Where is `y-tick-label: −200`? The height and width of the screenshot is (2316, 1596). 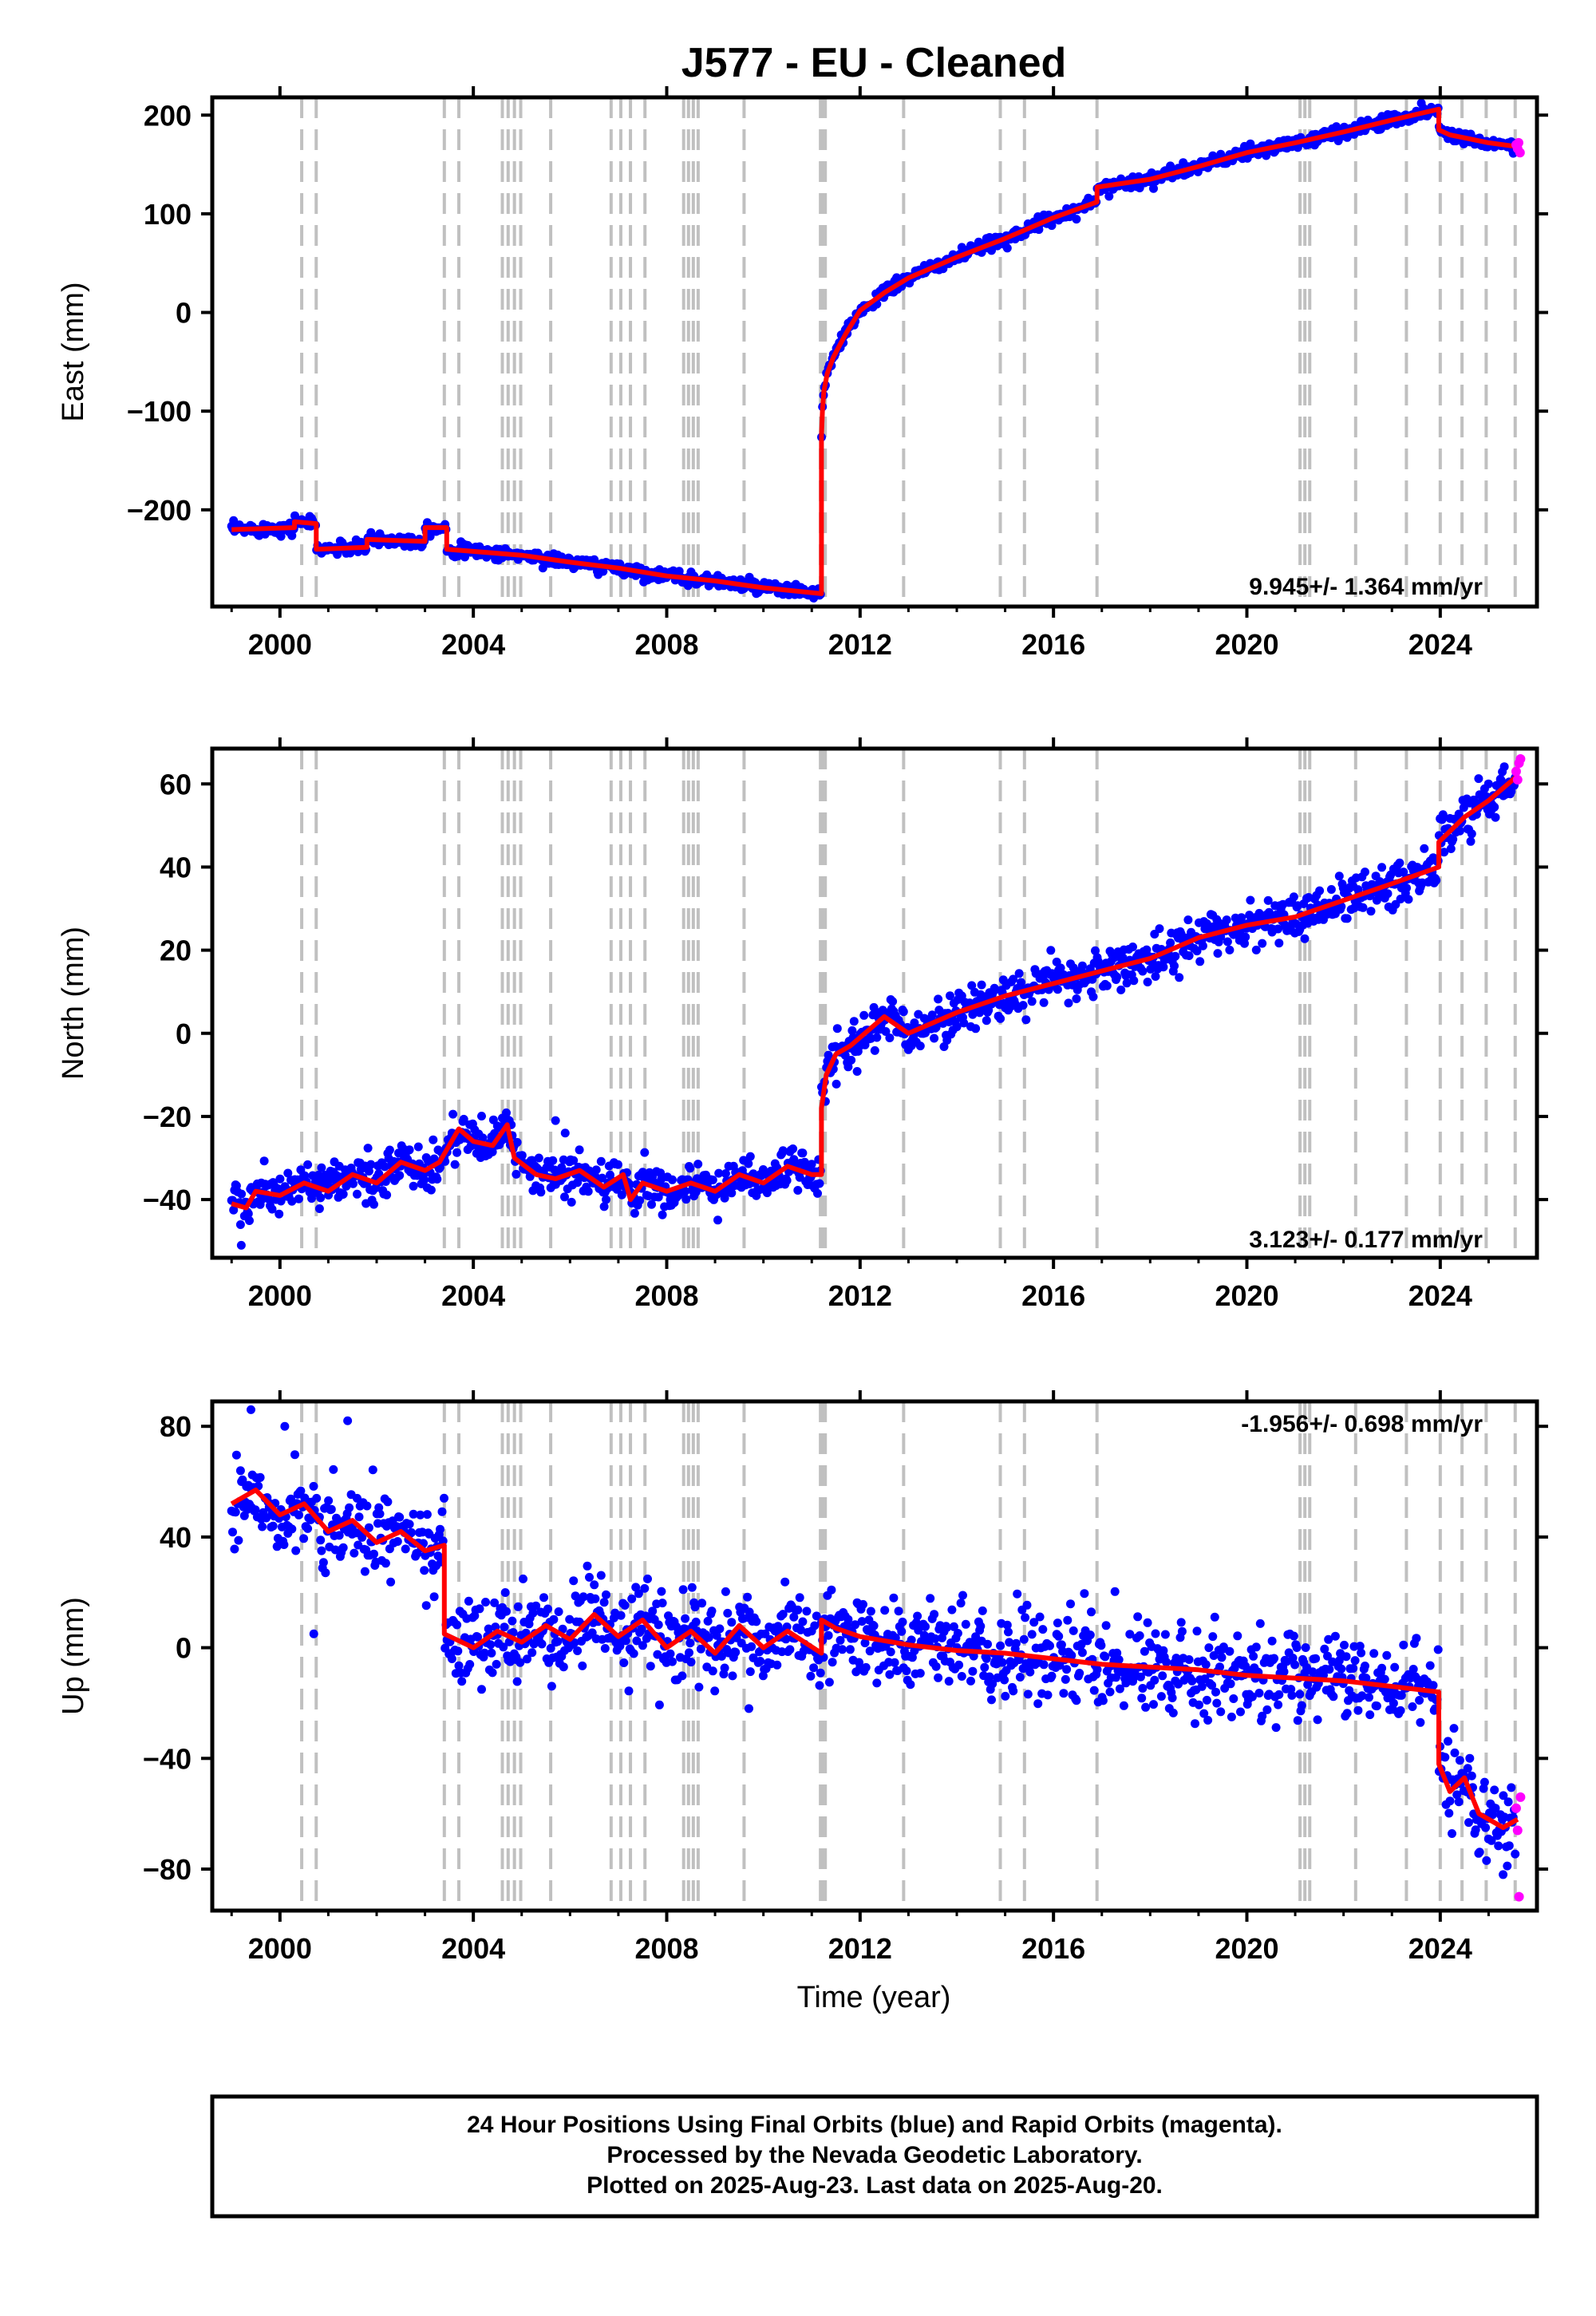
y-tick-label: −200 is located at coordinates (159, 510).